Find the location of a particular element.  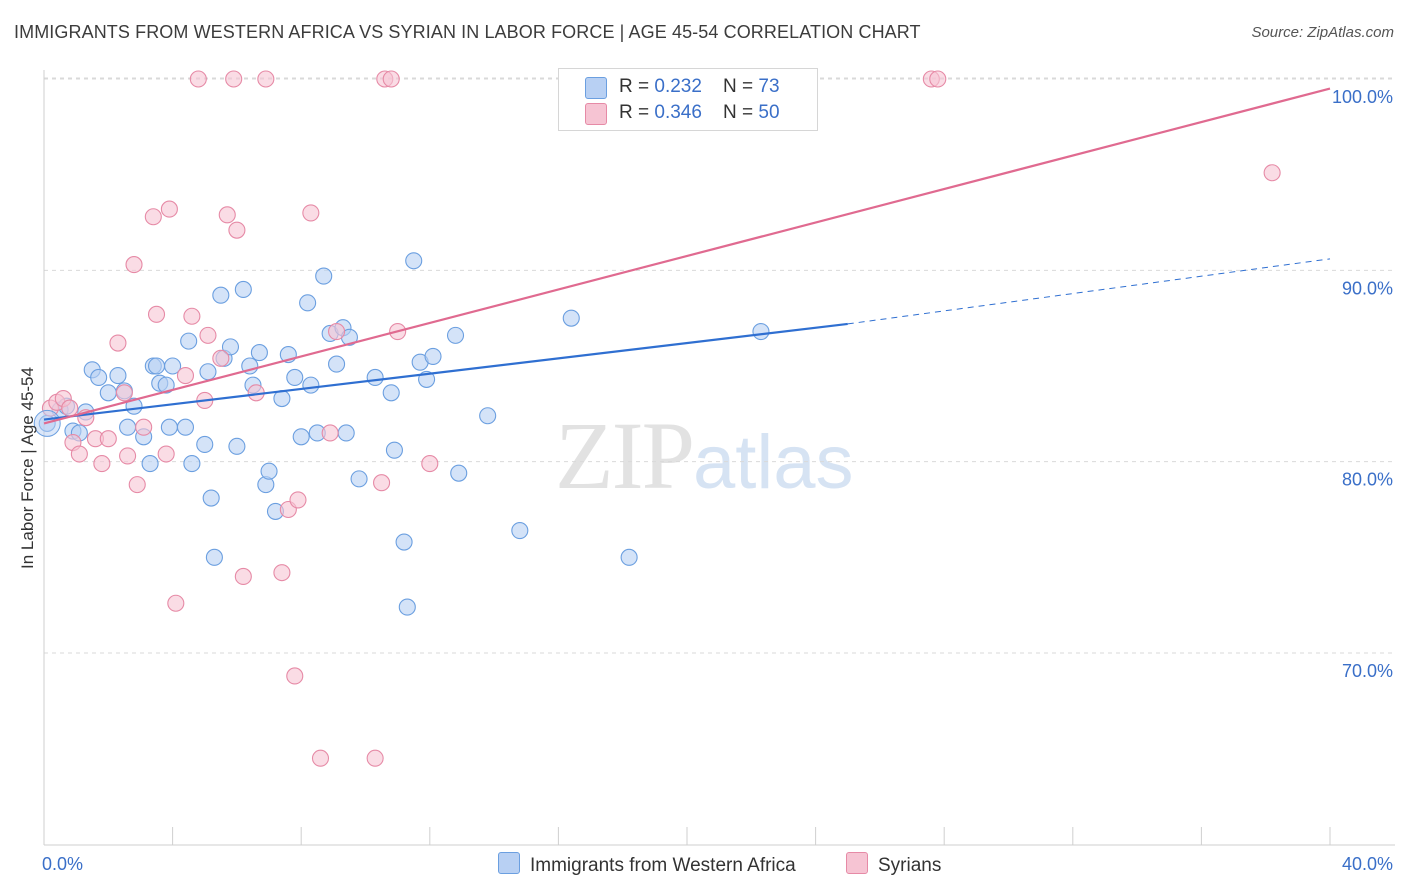

correlation-legend: R = 0.232 N = 73 R = 0.346 N = 50 is located at coordinates (688, 99).